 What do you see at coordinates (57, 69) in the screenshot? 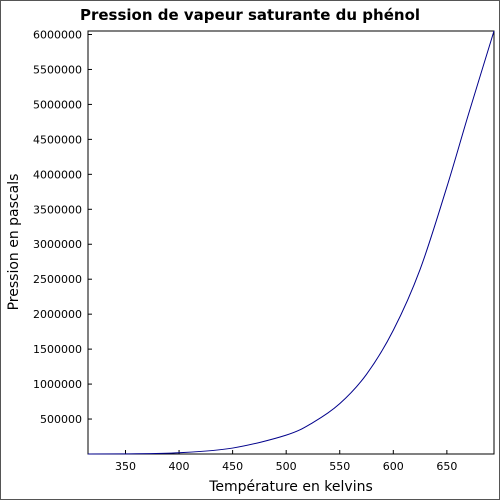
I see `y-tick-label: 5500000` at bounding box center [57, 69].